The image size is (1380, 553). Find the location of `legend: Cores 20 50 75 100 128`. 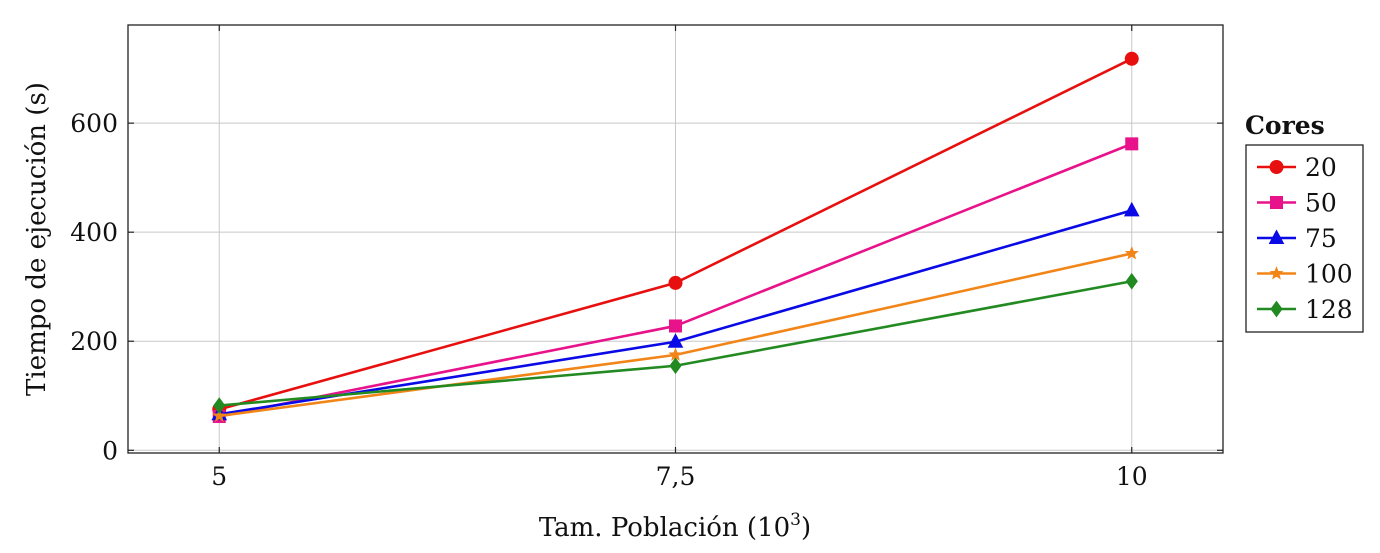

legend: Cores 20 50 75 100 128 is located at coordinates (1304, 222).